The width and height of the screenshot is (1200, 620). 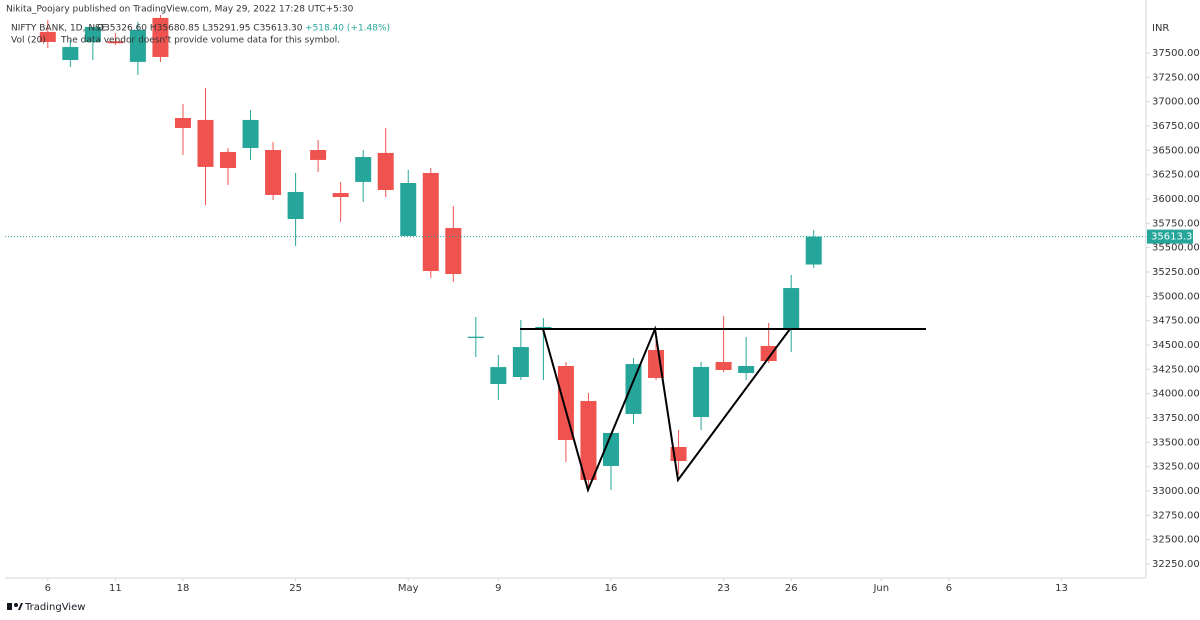 I want to click on y-tick-label: 36250.00, so click(x=1176, y=175).